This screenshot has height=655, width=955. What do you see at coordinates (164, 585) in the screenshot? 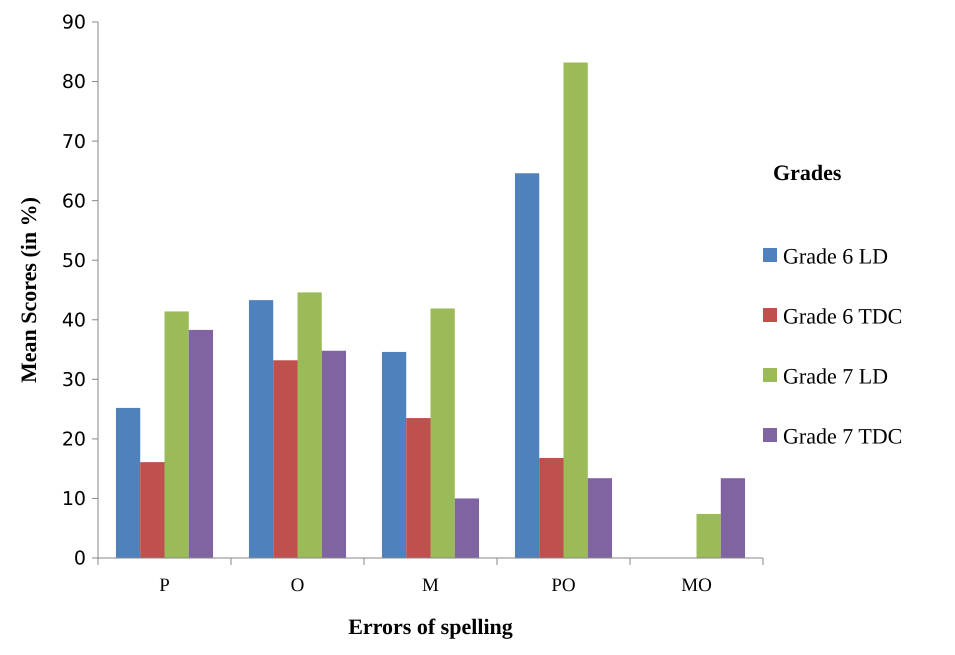
I see `x-tick-label: P` at bounding box center [164, 585].